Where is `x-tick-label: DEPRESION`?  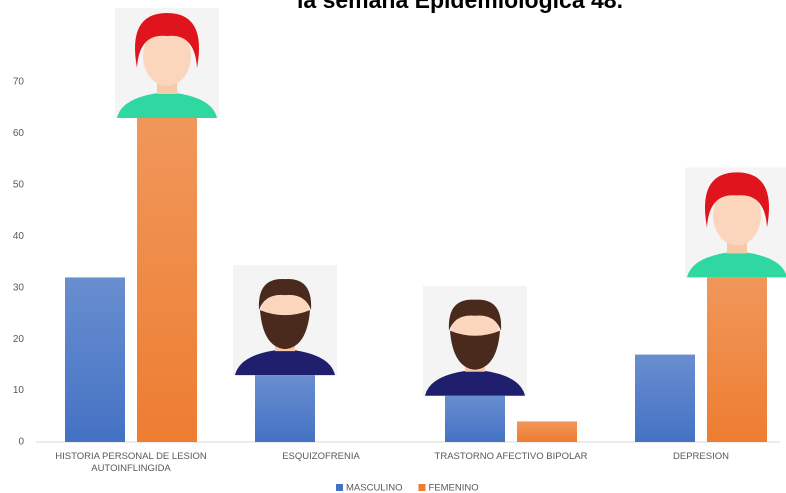
x-tick-label: DEPRESION is located at coordinates (701, 456).